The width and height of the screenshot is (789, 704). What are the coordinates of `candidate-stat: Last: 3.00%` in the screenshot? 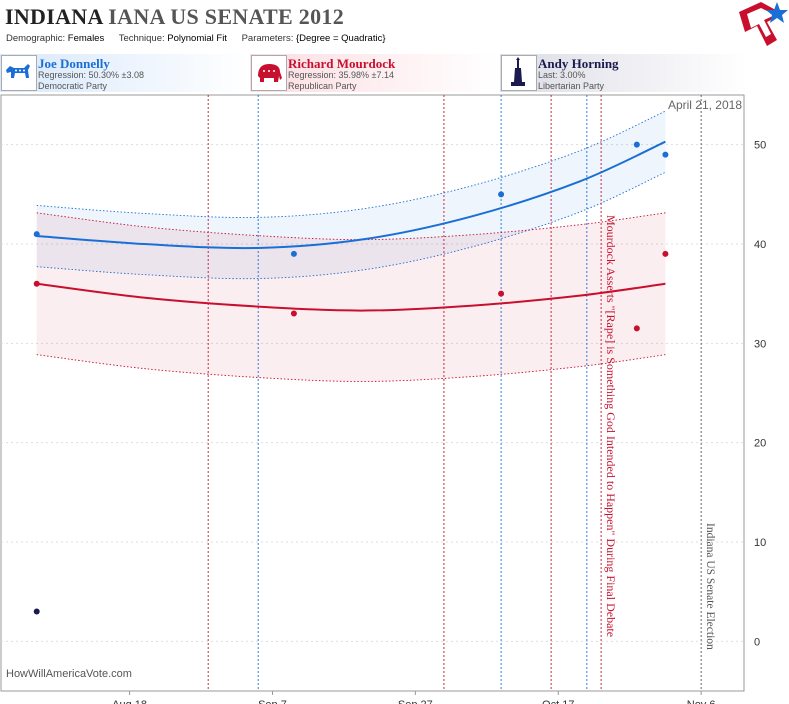 It's located at (562, 75).